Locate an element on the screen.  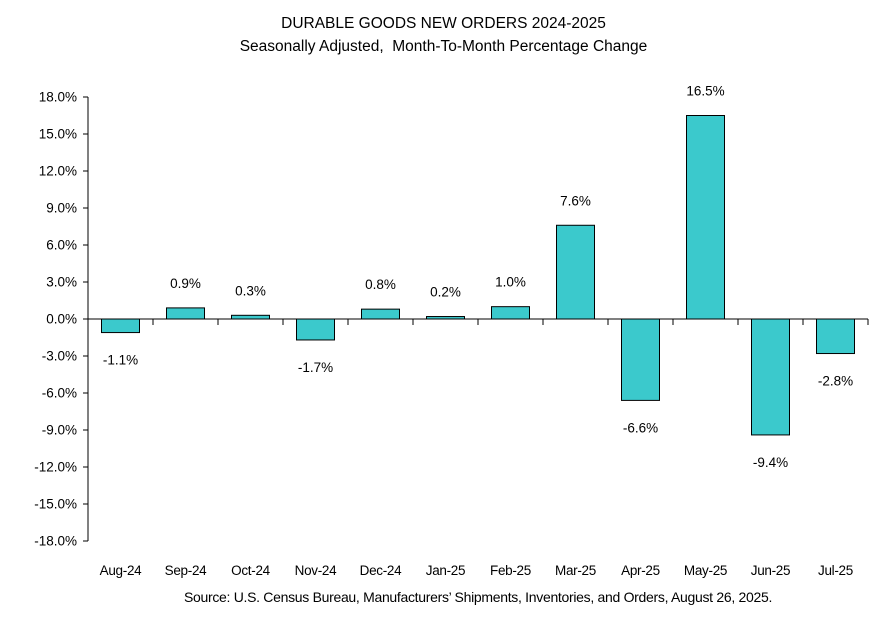
x-category-label: Mar-25 is located at coordinates (575, 570).